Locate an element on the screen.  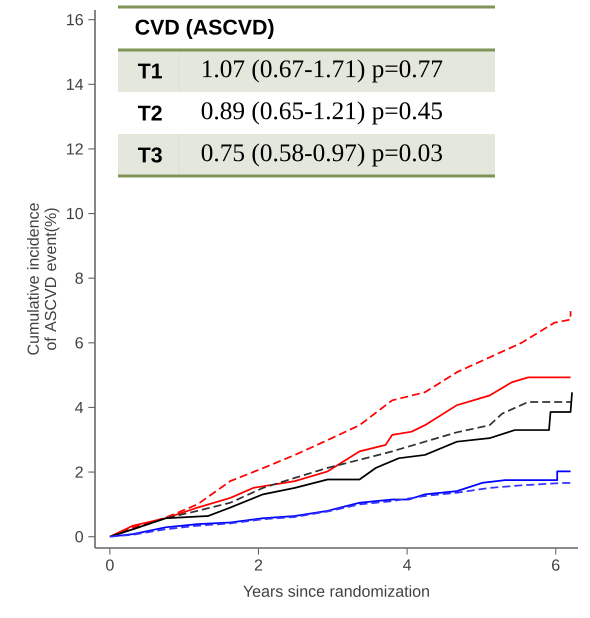
annotation: CVD (ASCVD) is located at coordinates (205, 29).